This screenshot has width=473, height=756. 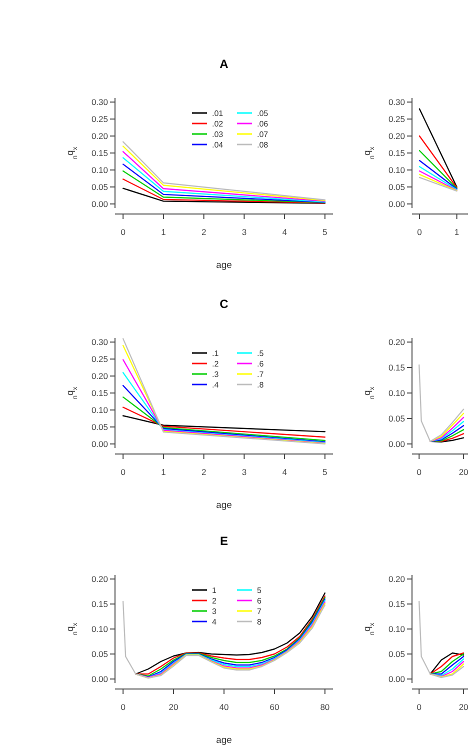 What do you see at coordinates (263, 134) in the screenshot?
I see `legend-label: .07` at bounding box center [263, 134].